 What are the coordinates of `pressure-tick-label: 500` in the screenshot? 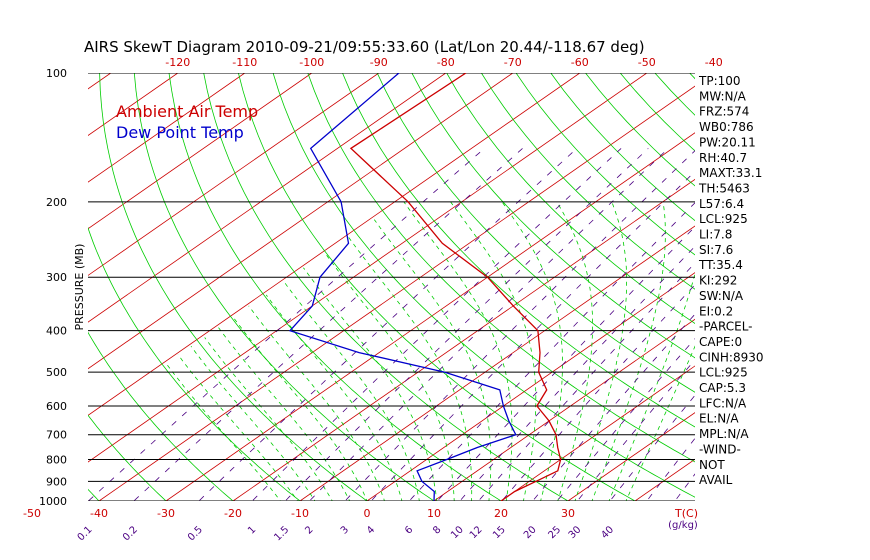 It's located at (56, 372).